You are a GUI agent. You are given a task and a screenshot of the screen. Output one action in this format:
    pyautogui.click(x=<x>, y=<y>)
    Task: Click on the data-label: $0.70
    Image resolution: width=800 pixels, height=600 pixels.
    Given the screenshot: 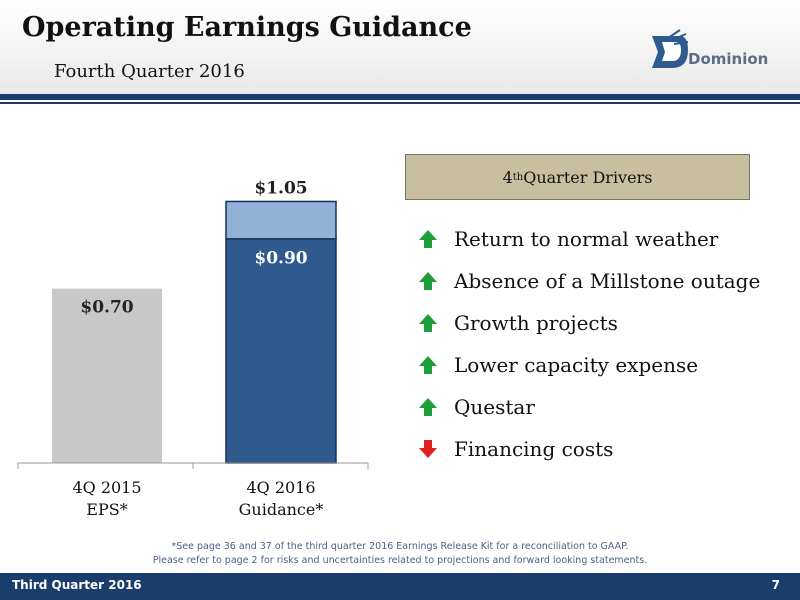 What is the action you would take?
    pyautogui.click(x=106, y=308)
    